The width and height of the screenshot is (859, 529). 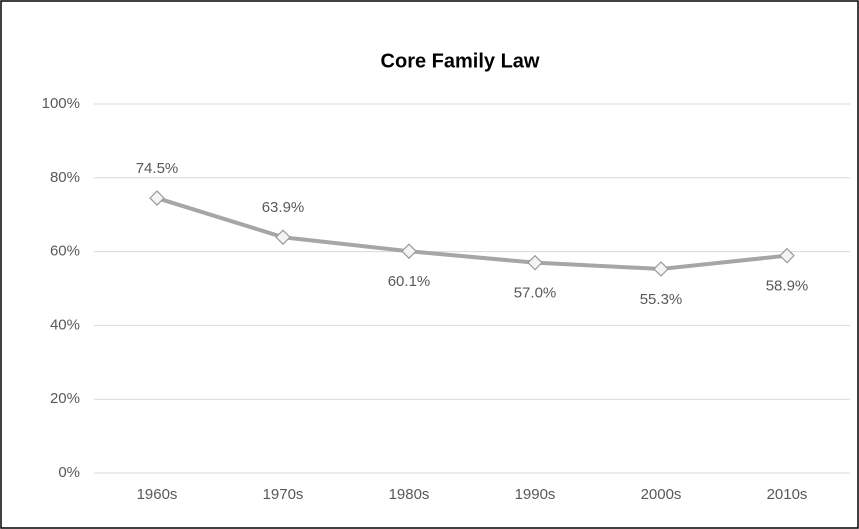 I want to click on data-label: 58.9%, so click(x=787, y=286).